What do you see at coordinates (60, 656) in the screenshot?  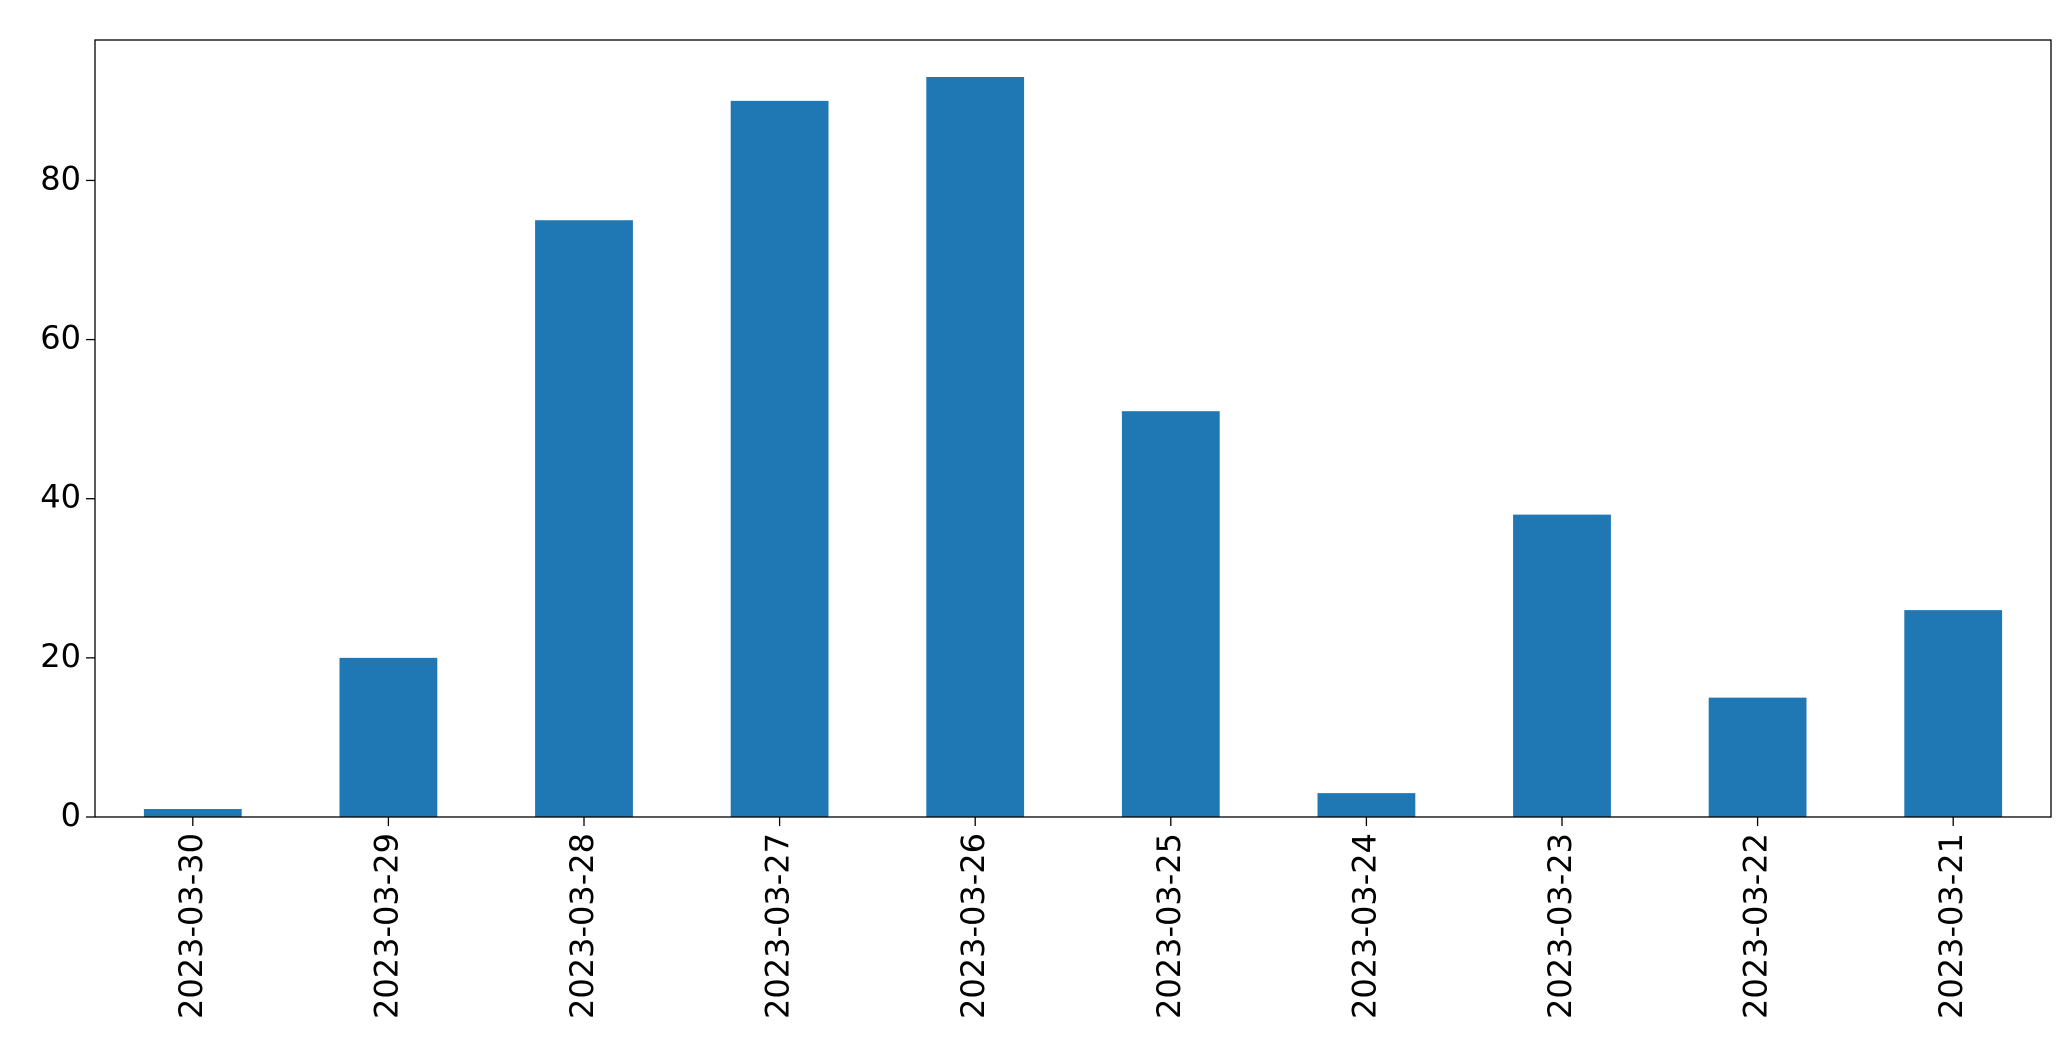 I see `y-tick-label: 20` at bounding box center [60, 656].